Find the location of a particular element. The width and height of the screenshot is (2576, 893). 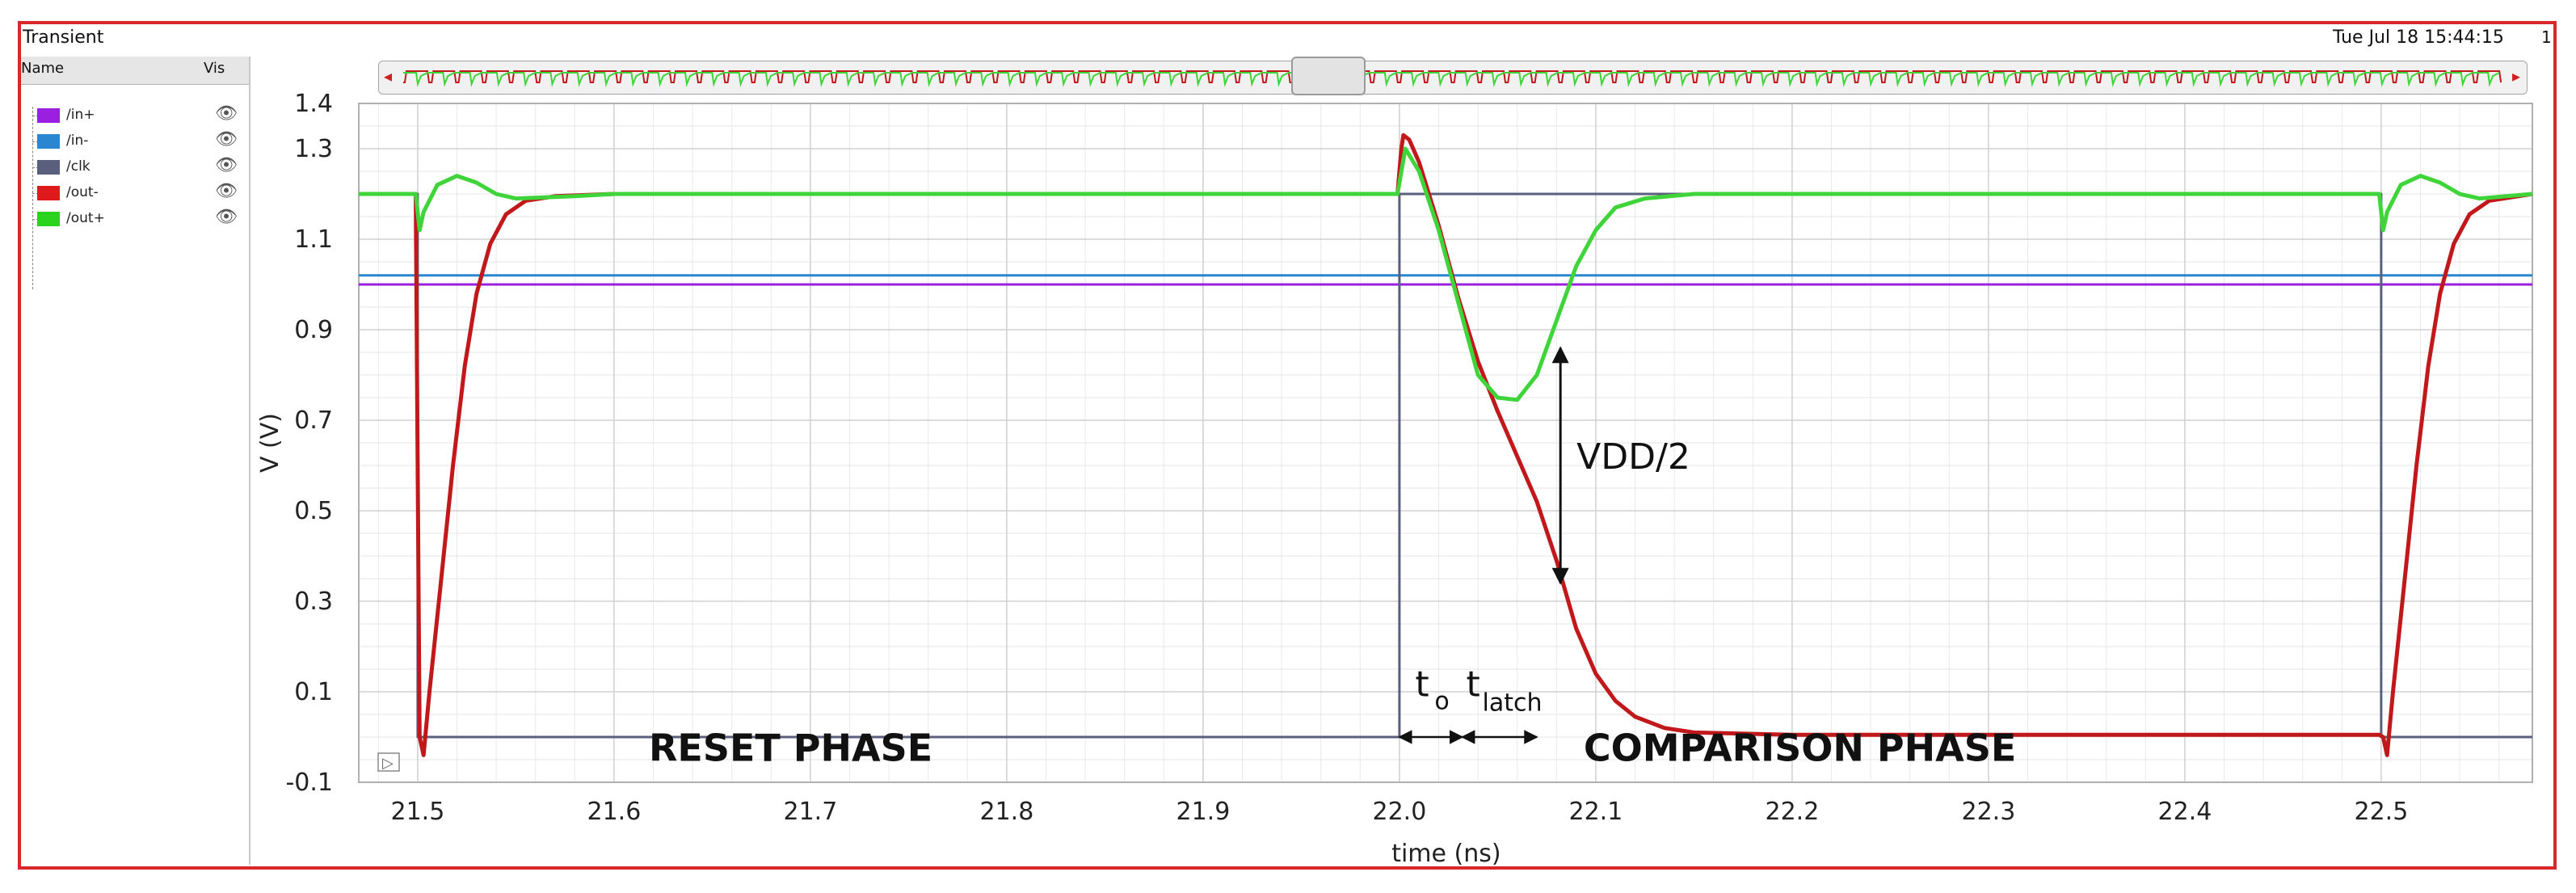

play-icon: ▷ is located at coordinates (388, 763).